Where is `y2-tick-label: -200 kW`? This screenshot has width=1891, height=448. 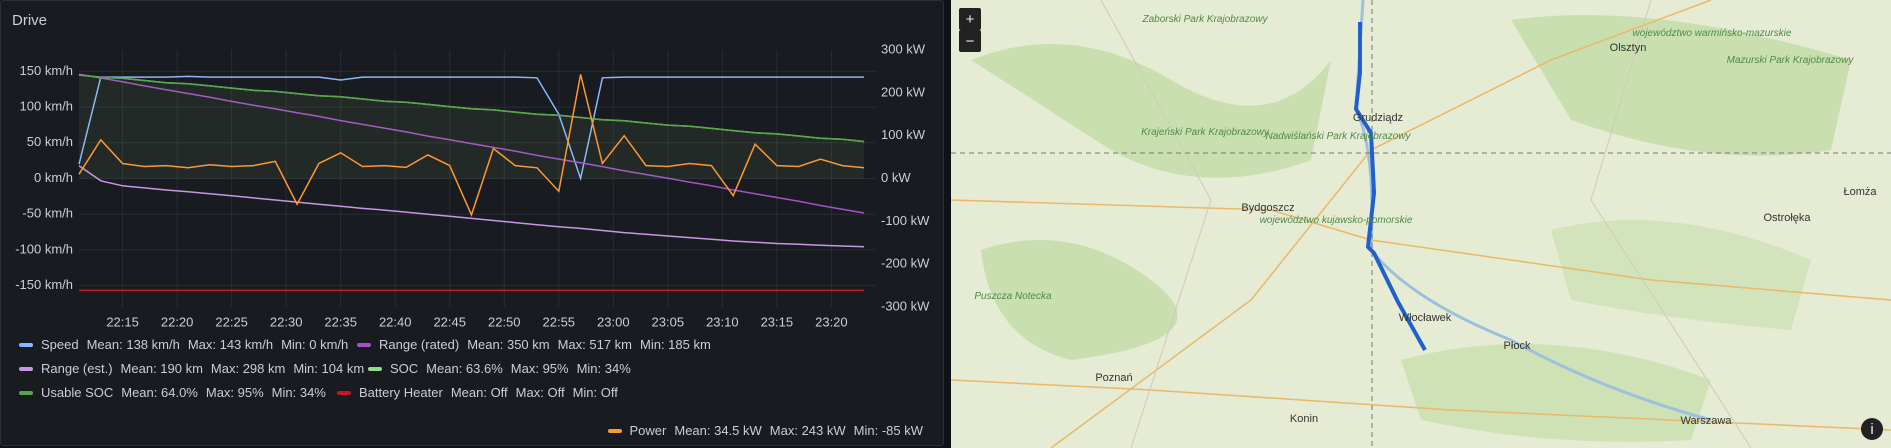 y2-tick-label: -200 kW is located at coordinates (905, 263).